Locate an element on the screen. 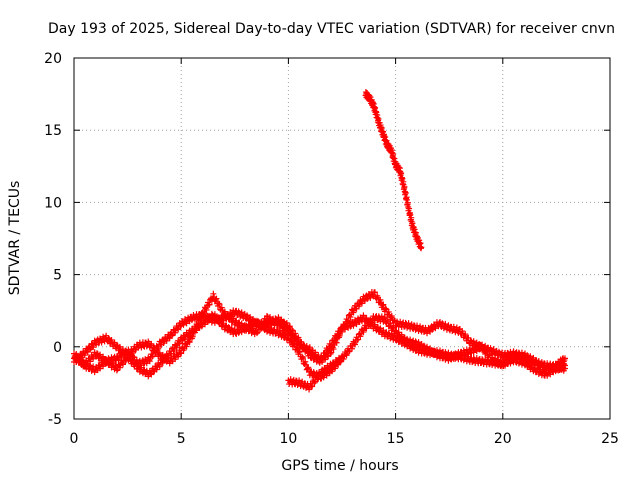 The height and width of the screenshot is (480, 640). x-tick-label: 10 is located at coordinates (288, 439).